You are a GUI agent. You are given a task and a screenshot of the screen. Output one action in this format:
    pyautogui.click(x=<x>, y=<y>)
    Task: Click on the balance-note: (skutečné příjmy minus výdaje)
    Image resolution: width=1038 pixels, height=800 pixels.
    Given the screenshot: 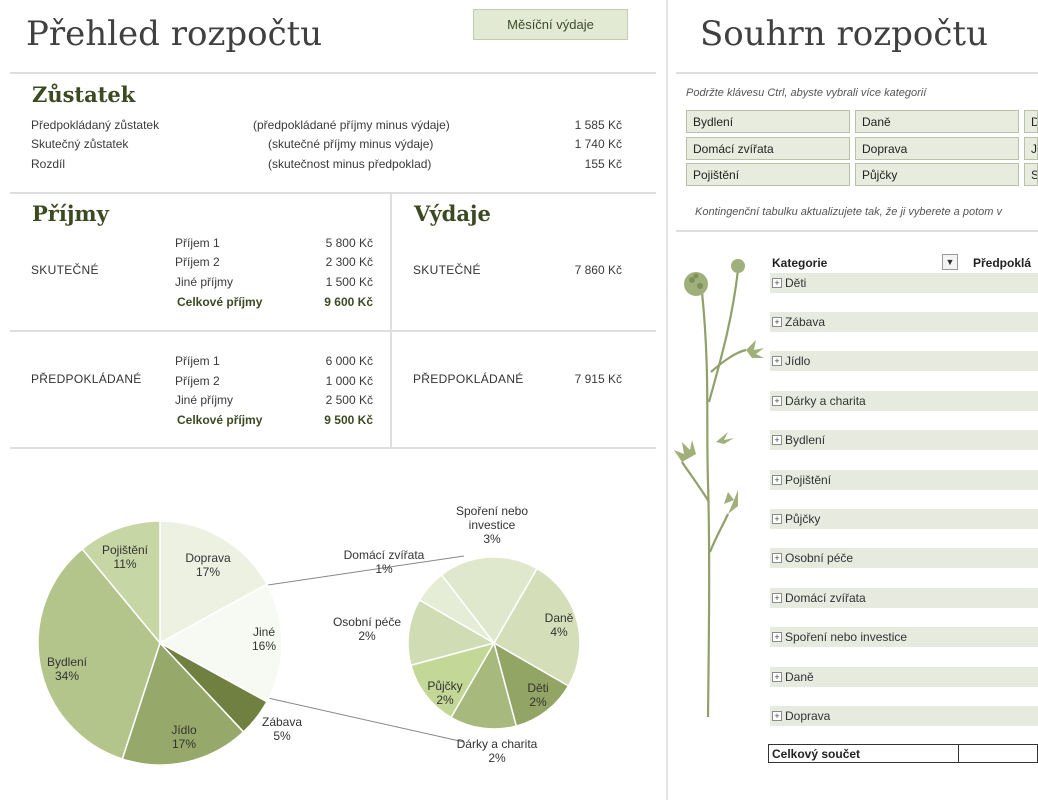 What is the action you would take?
    pyautogui.click(x=351, y=144)
    